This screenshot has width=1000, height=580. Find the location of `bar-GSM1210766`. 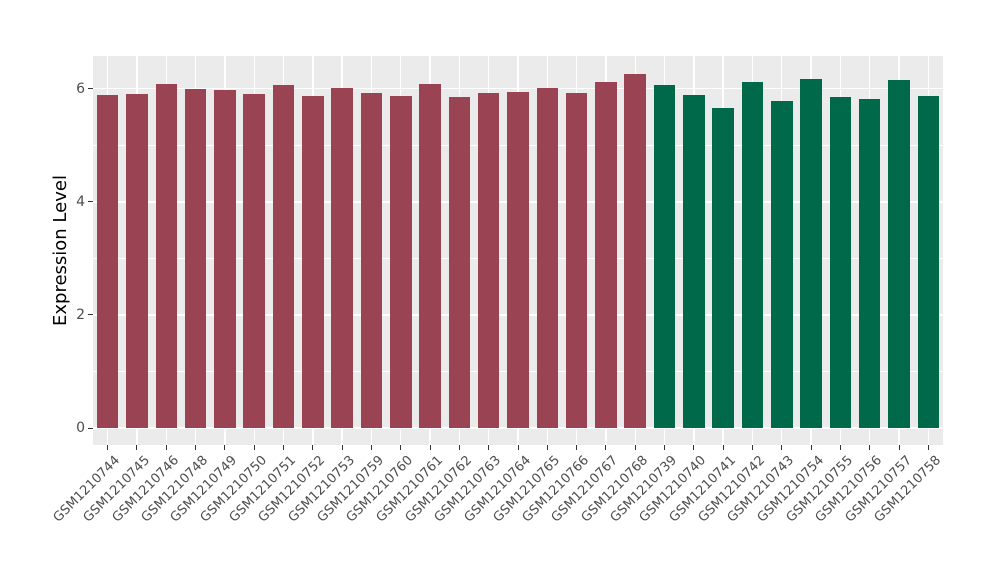

bar-GSM1210766 is located at coordinates (576, 260).